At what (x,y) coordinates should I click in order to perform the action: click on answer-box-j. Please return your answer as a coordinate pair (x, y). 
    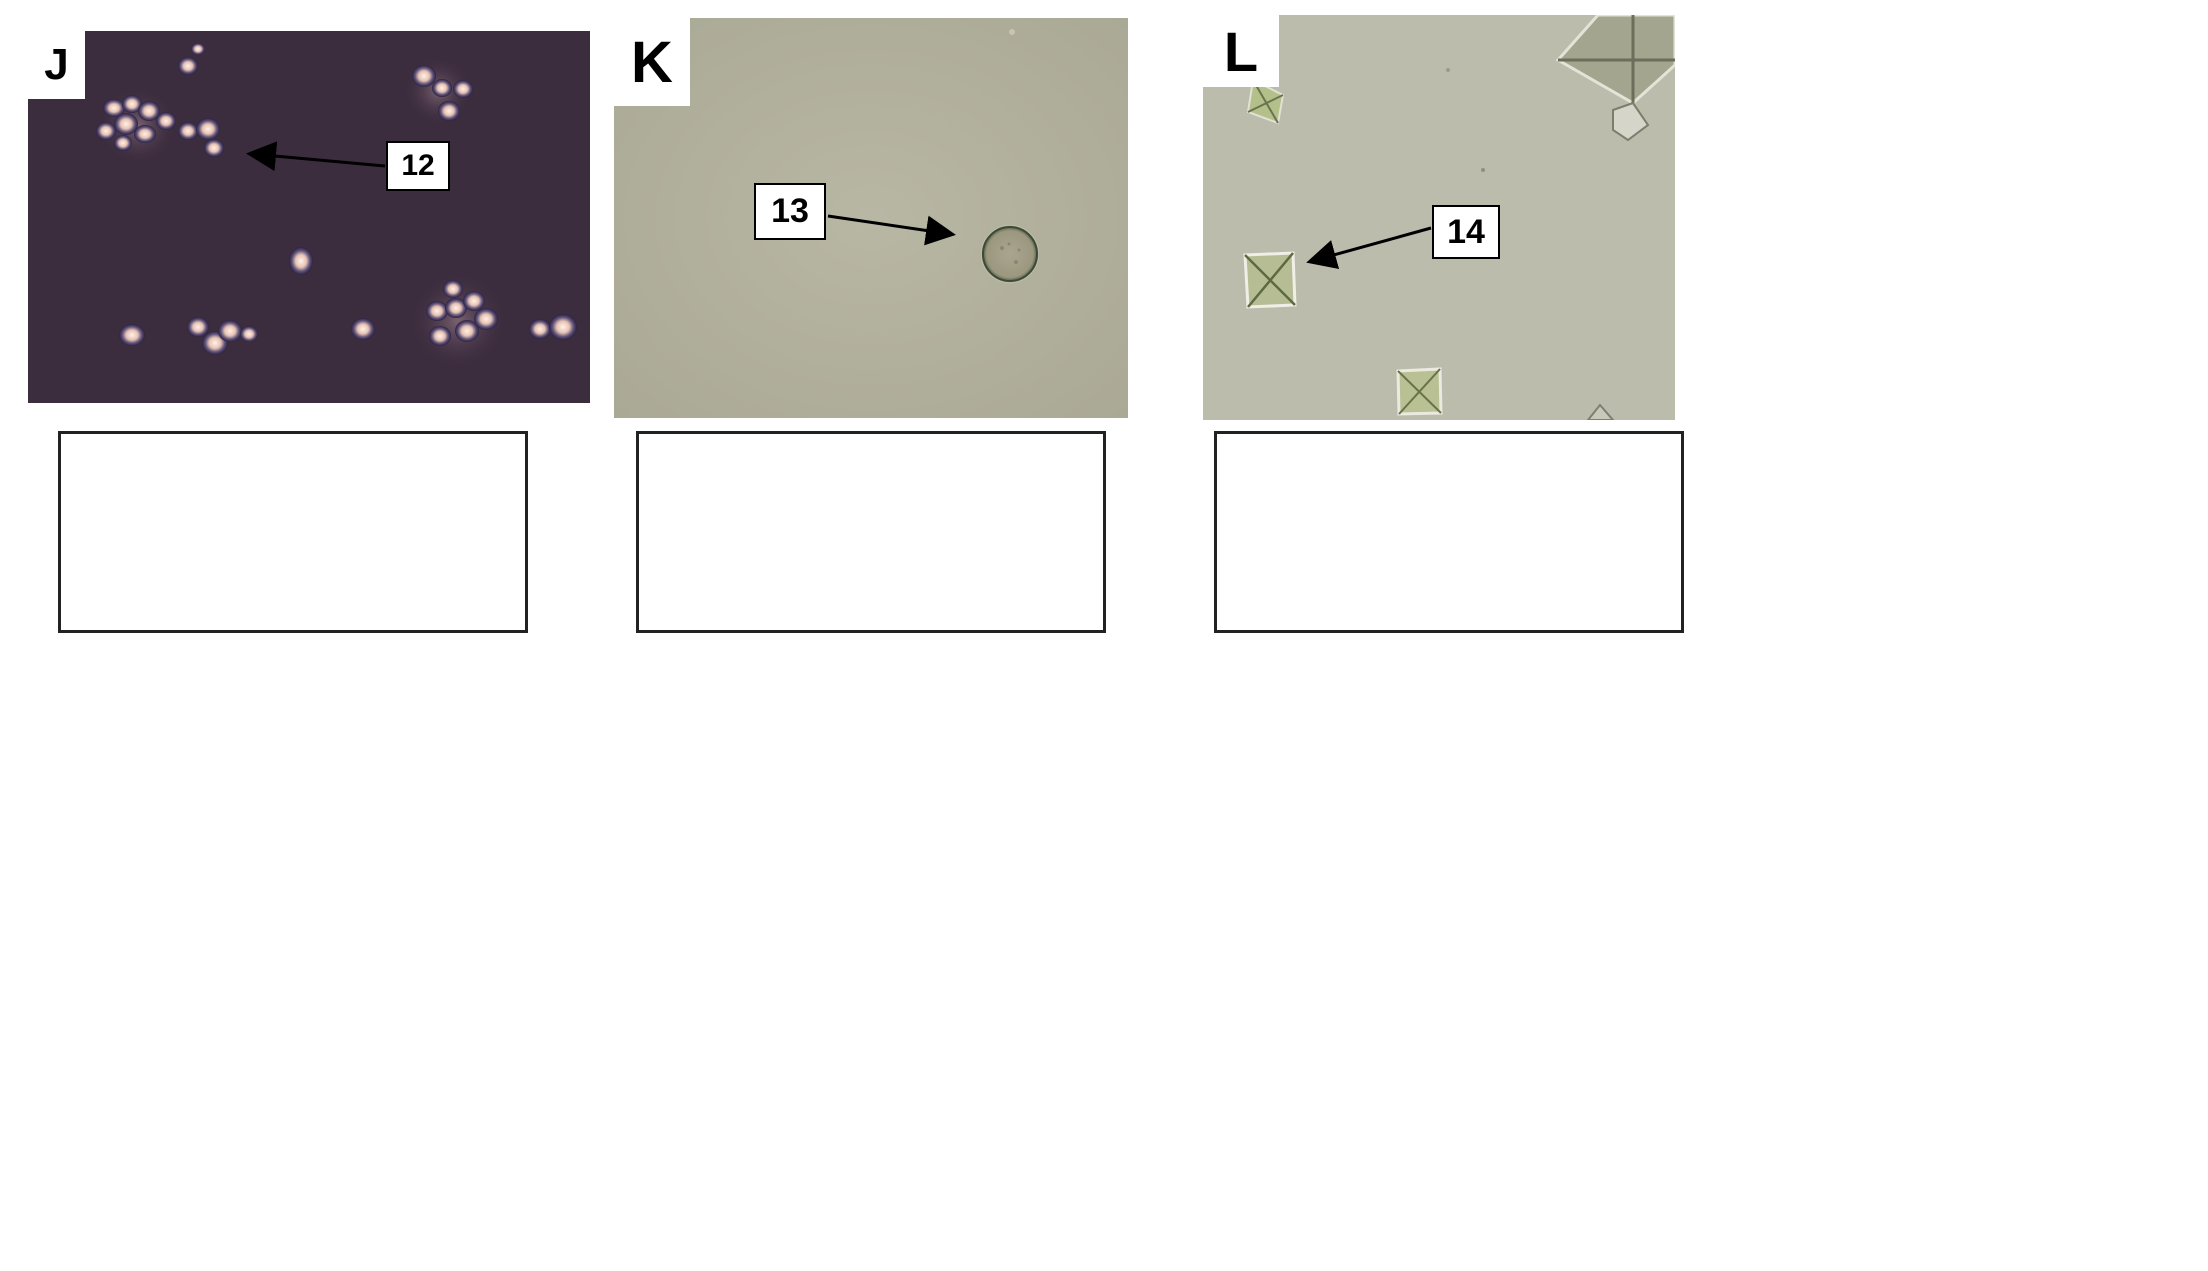
    Looking at the image, I should click on (293, 532).